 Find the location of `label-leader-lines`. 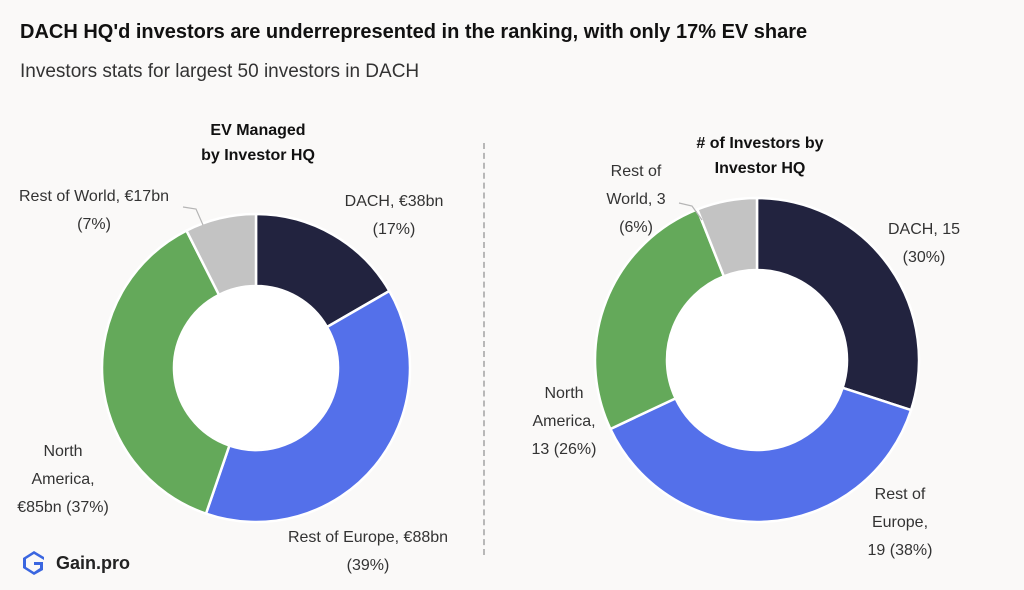

label-leader-lines is located at coordinates (442, 214).